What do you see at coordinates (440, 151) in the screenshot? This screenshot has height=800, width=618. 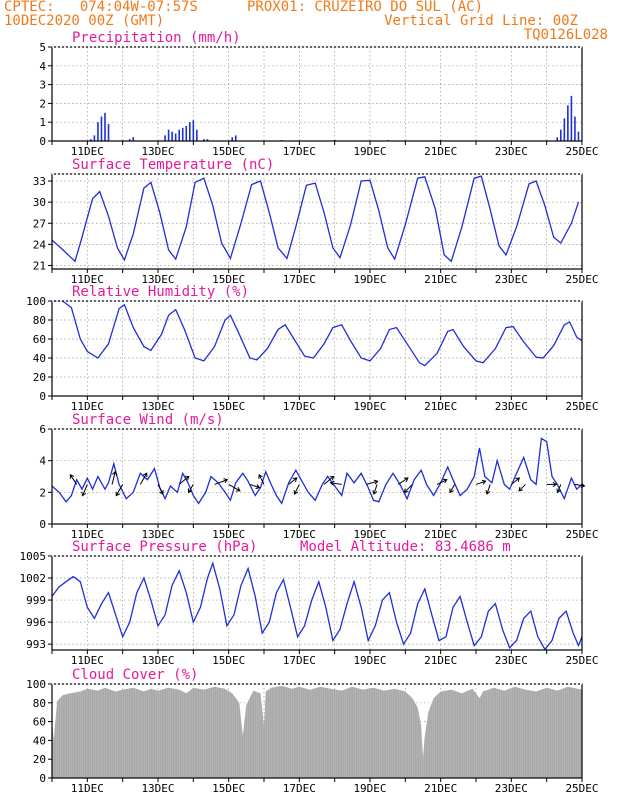 I see `precip-xlabel-5: 21DEC` at bounding box center [440, 151].